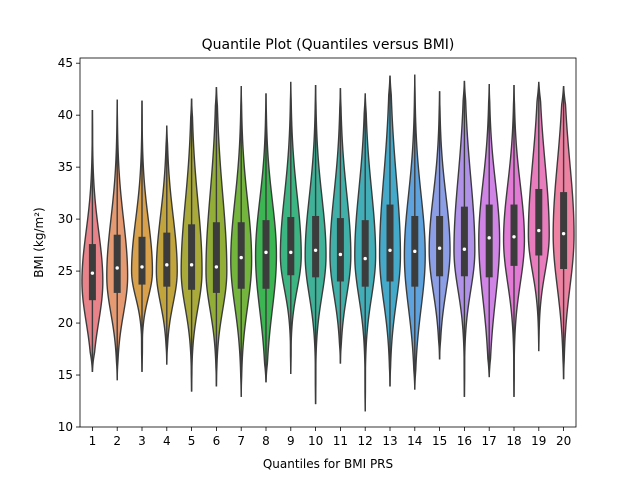 Image resolution: width=640 pixels, height=480 pixels. I want to click on y-tick-label: 10, so click(65, 427).